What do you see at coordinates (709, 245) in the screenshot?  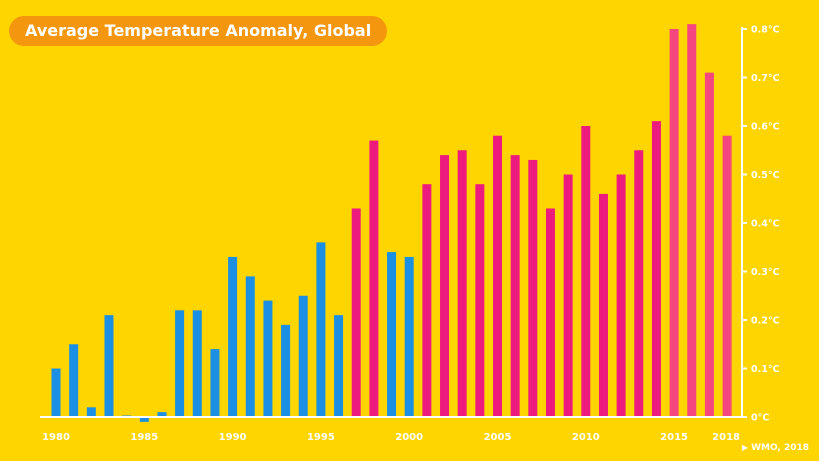 I see `bar-2017` at bounding box center [709, 245].